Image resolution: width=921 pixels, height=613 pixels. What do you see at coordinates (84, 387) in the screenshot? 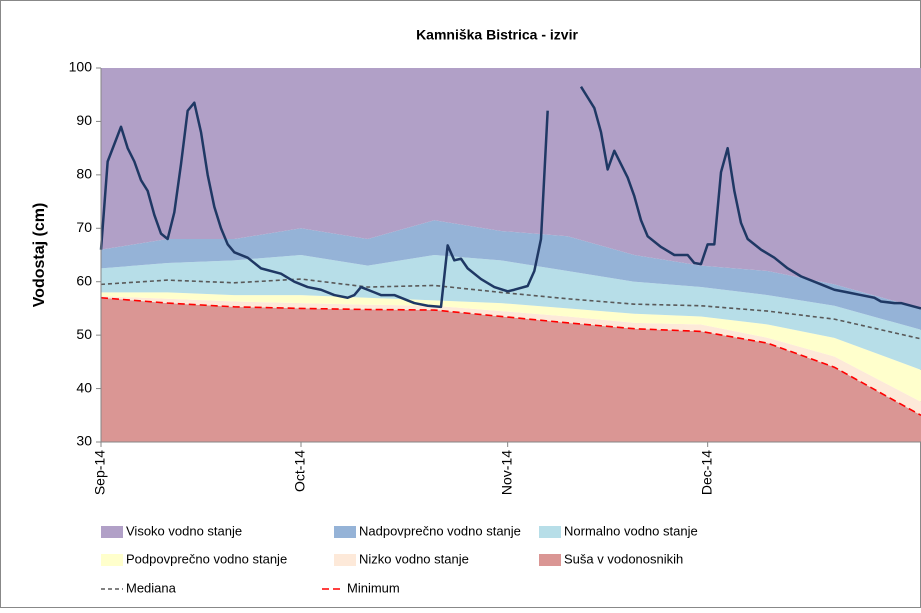
I see `y-tick-label: 40` at bounding box center [84, 387].